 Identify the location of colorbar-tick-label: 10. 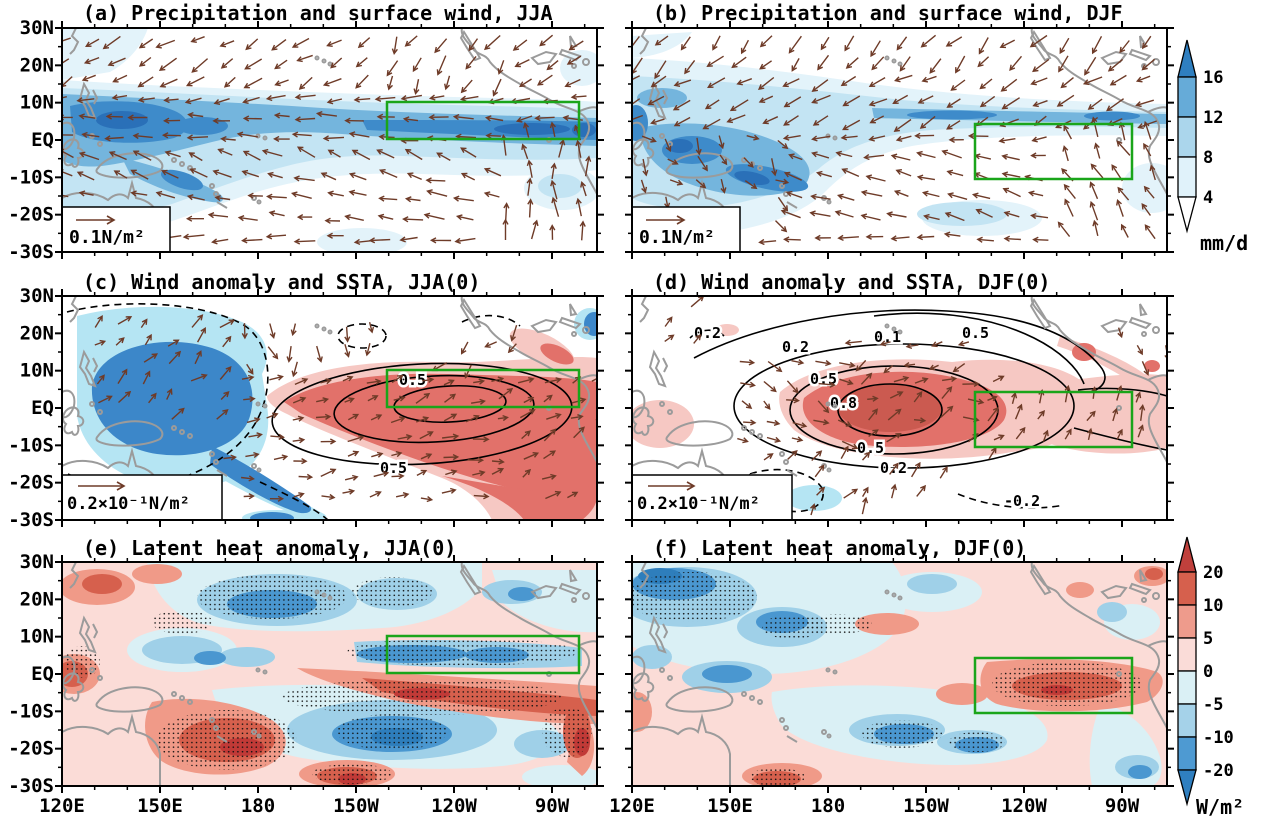
(1213, 606).